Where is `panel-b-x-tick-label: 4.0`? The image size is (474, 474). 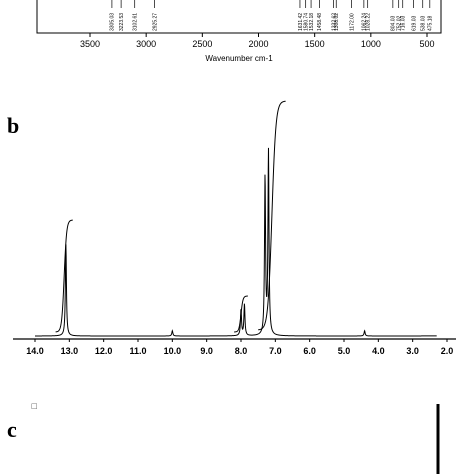
panel-b-x-tick-label: 4.0 is located at coordinates (378, 351).